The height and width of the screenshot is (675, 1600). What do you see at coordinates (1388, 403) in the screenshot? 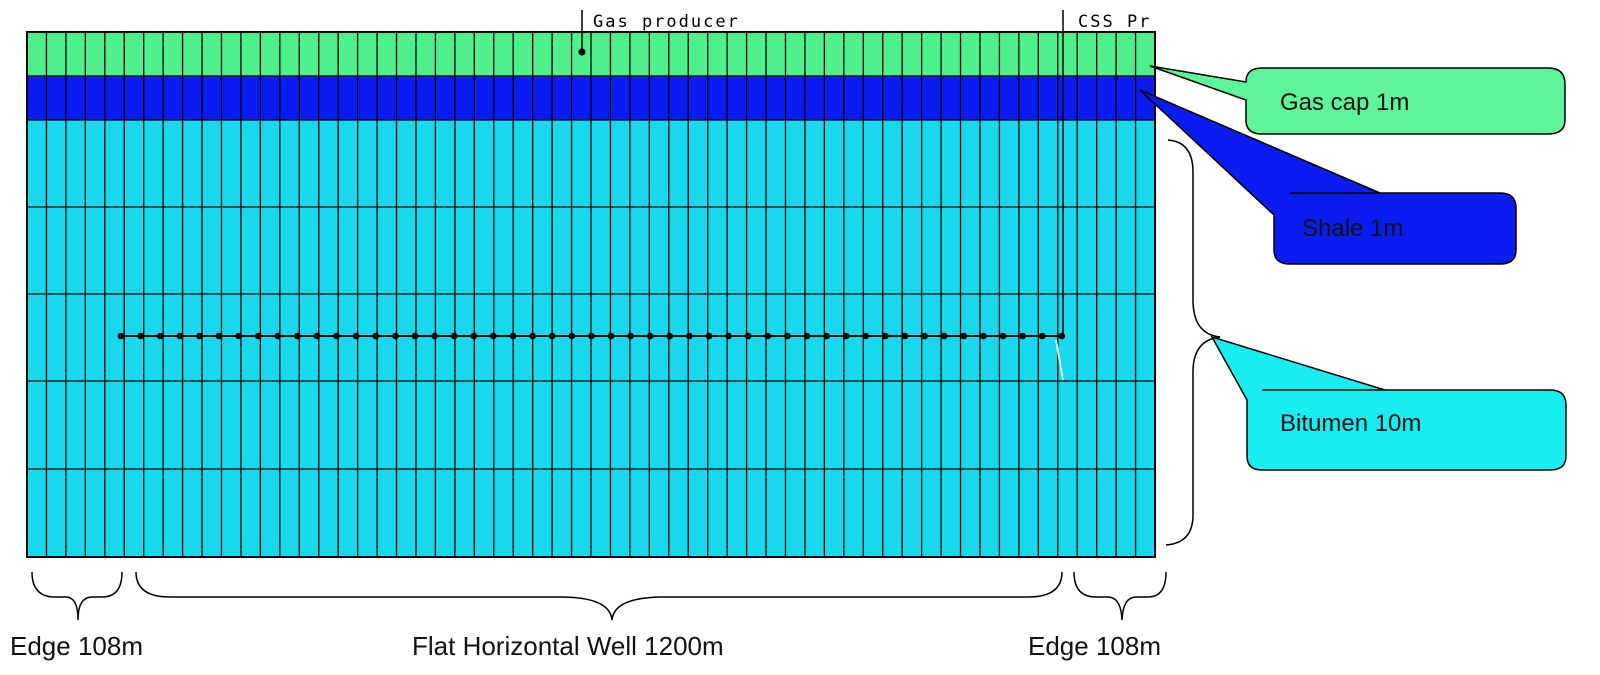
I see `bitumen-callout` at bounding box center [1388, 403].